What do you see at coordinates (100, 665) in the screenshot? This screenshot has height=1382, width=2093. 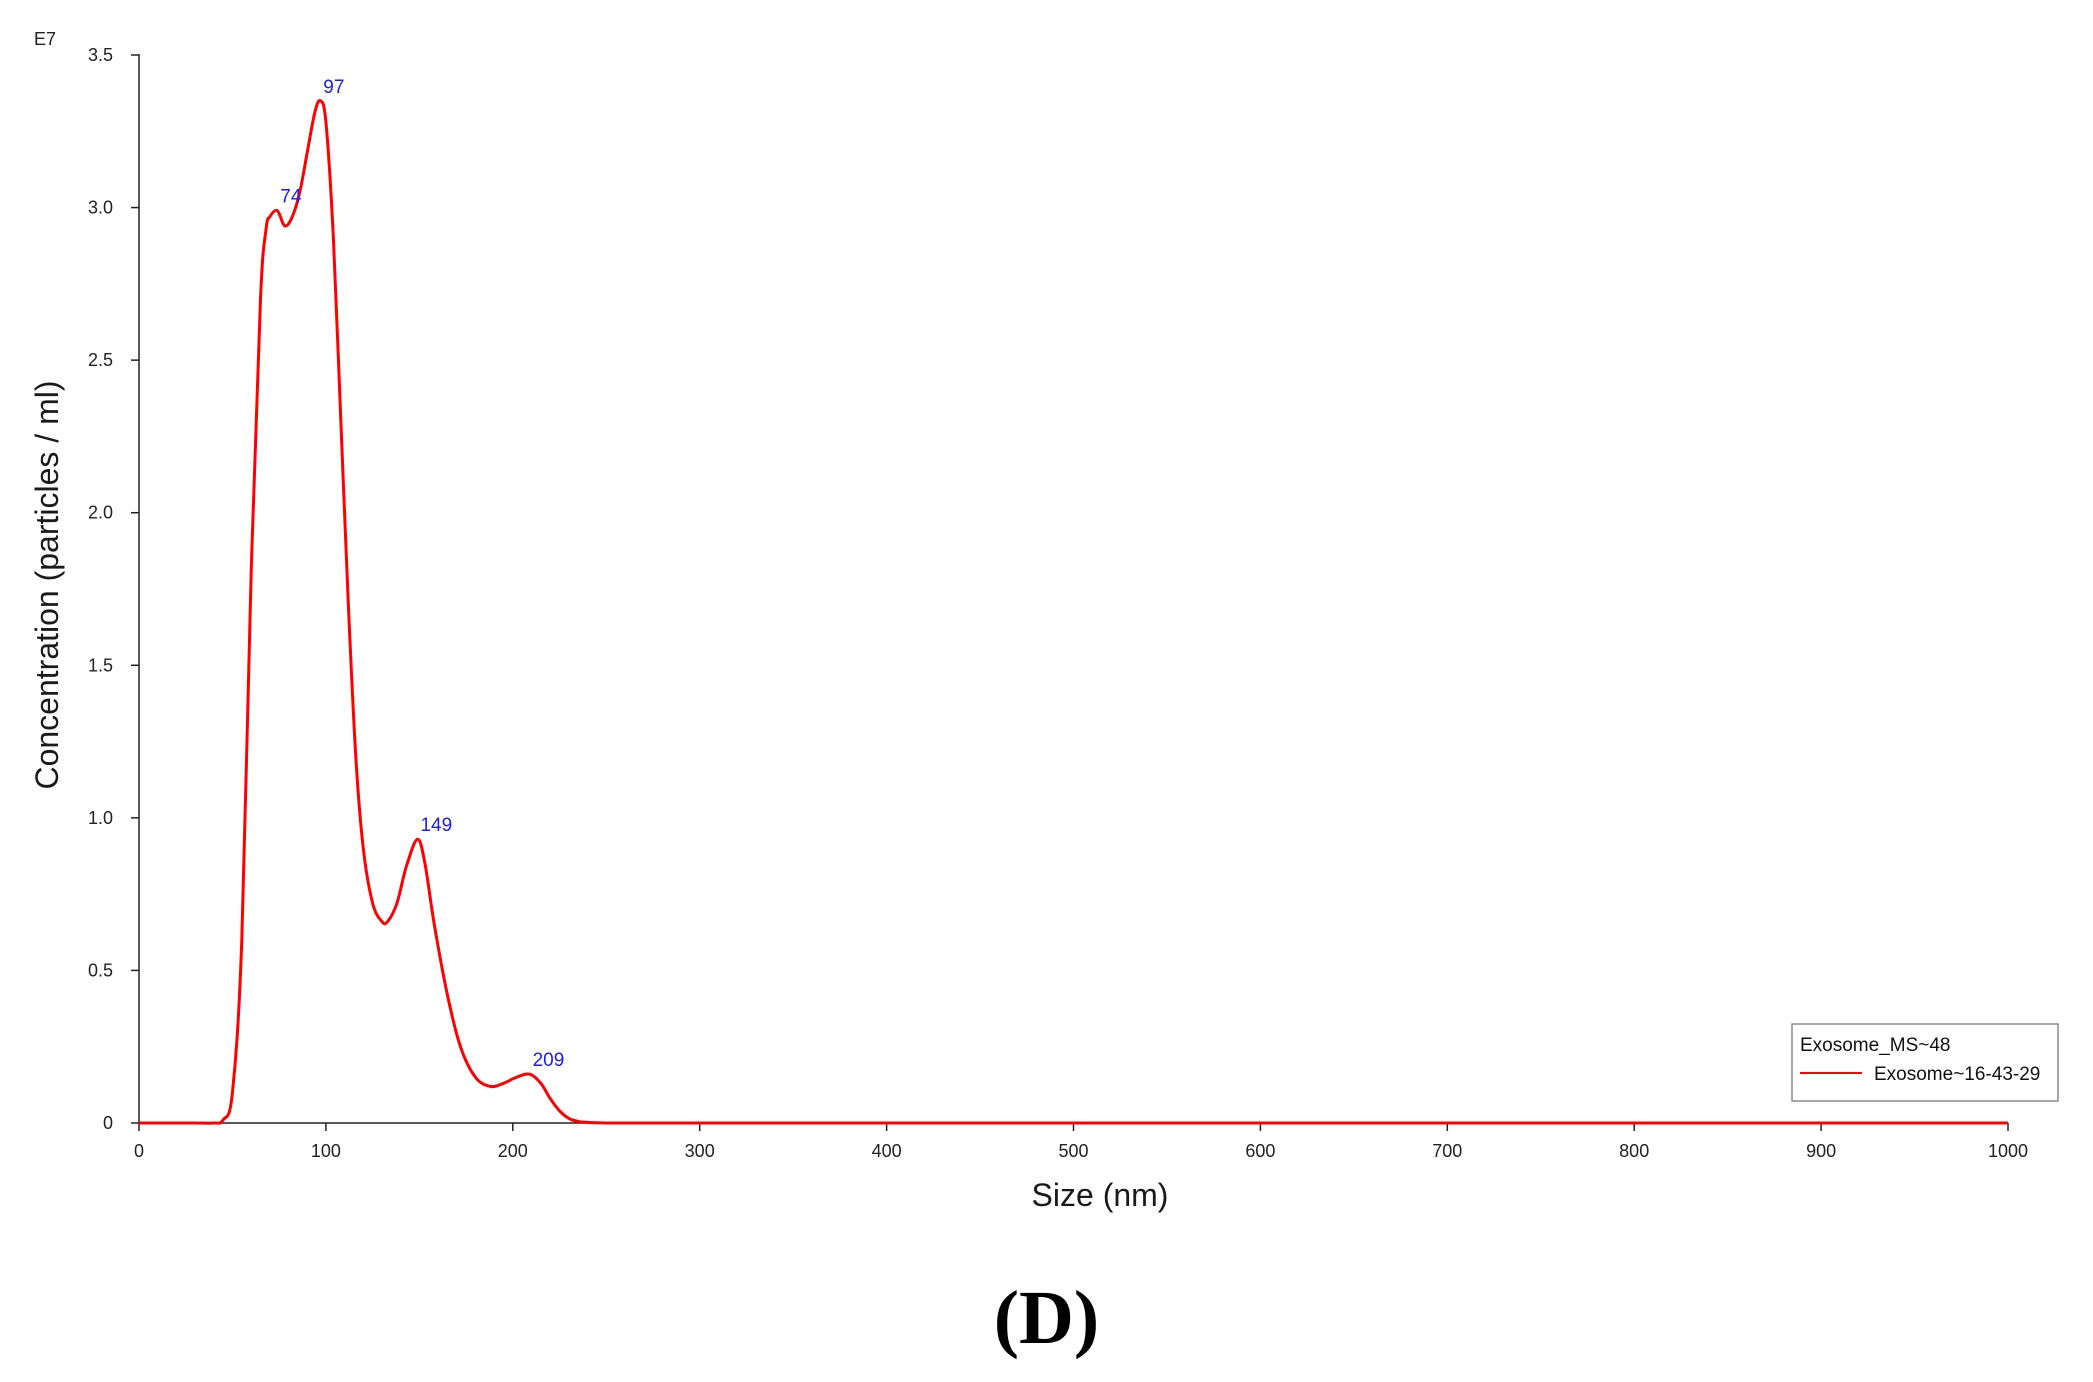 I see `y-tick-label: 1.5` at bounding box center [100, 665].